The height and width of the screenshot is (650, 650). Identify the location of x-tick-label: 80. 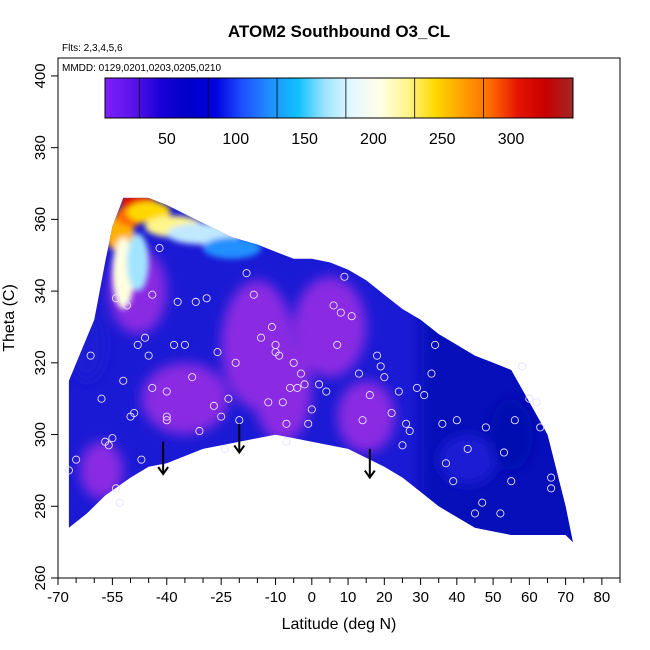
(602, 597).